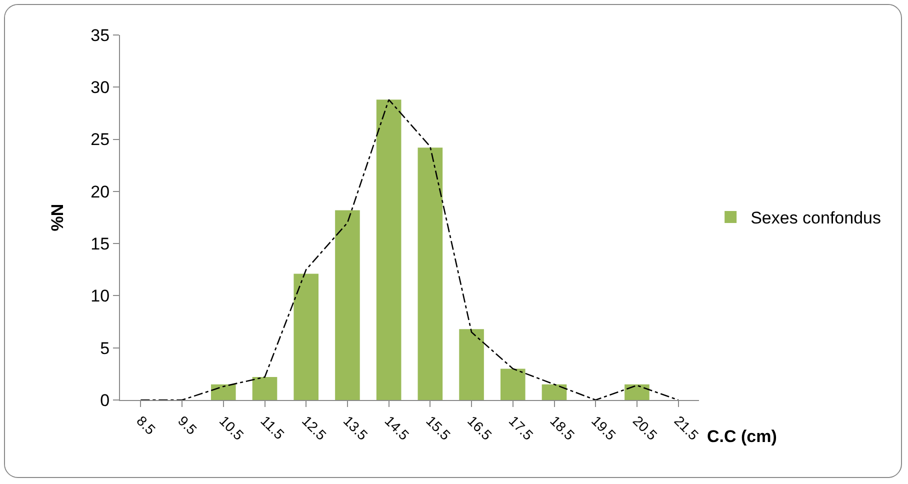  Describe the element at coordinates (100, 244) in the screenshot. I see `y-tick-label: 15` at that location.